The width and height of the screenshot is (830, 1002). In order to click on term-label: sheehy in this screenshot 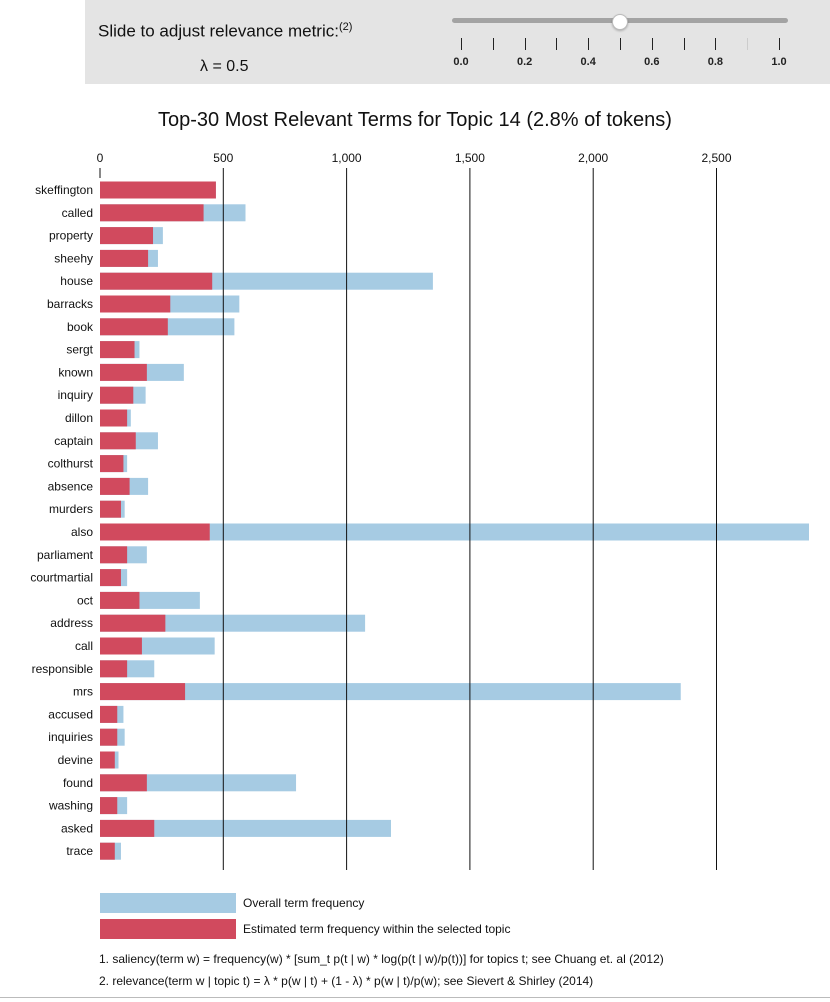, I will do `click(73, 258)`.